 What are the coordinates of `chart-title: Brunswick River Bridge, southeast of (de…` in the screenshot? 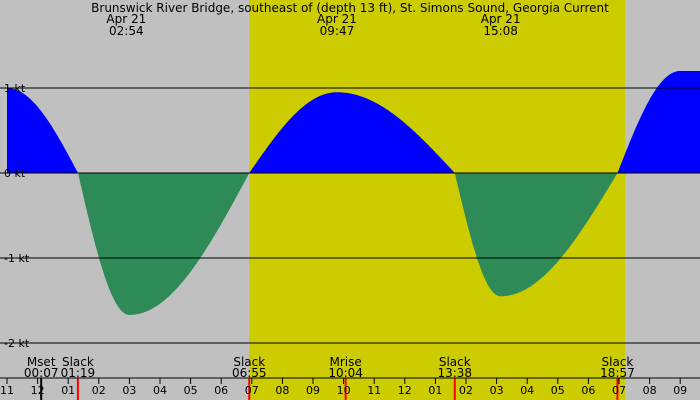 It's located at (350, 8).